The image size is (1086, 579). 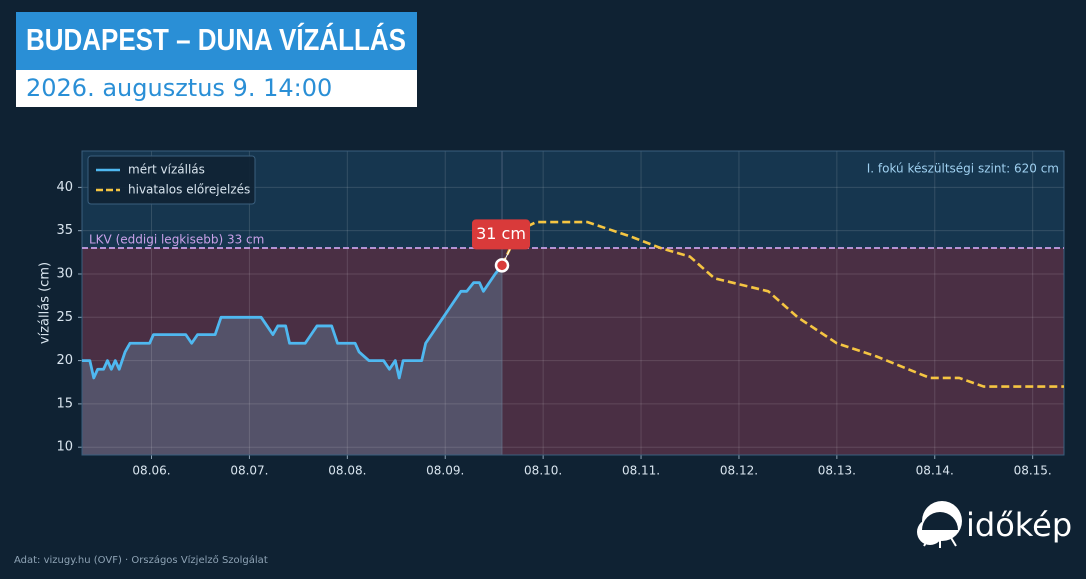 I want to click on callout-label: 31 cm, so click(x=501, y=233).